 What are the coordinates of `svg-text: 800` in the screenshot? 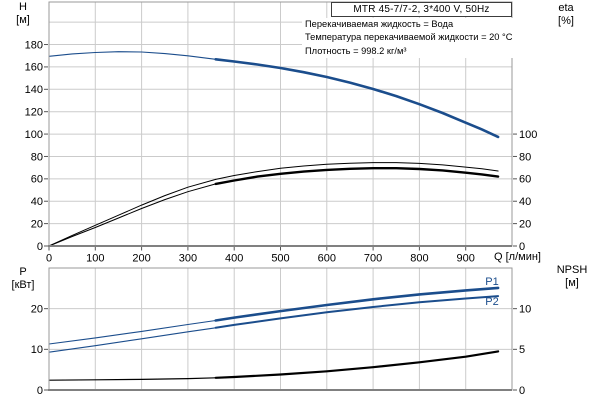 It's located at (419, 259).